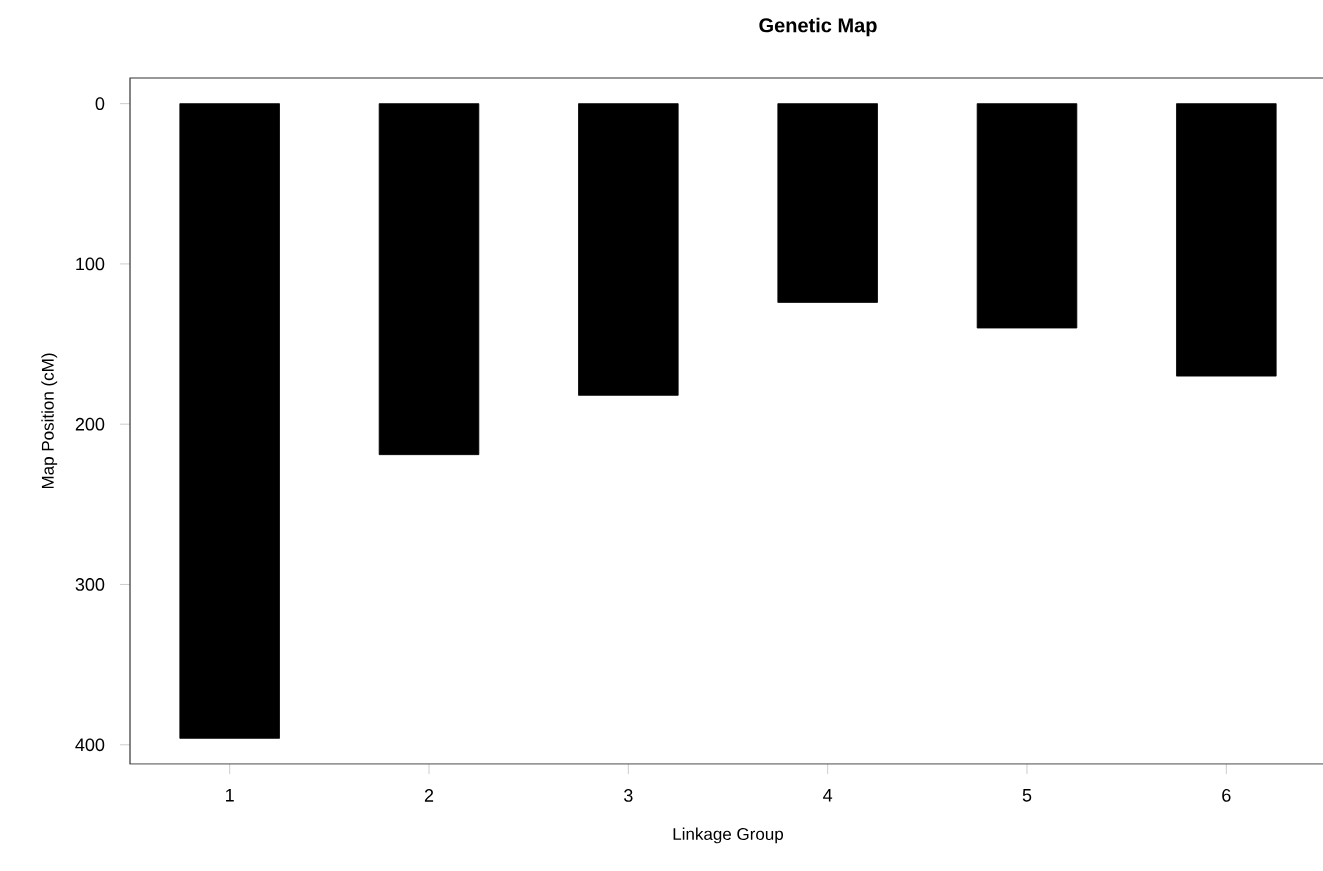 This screenshot has width=1323, height=871. What do you see at coordinates (230, 795) in the screenshot?
I see `x-tick-label: 1` at bounding box center [230, 795].